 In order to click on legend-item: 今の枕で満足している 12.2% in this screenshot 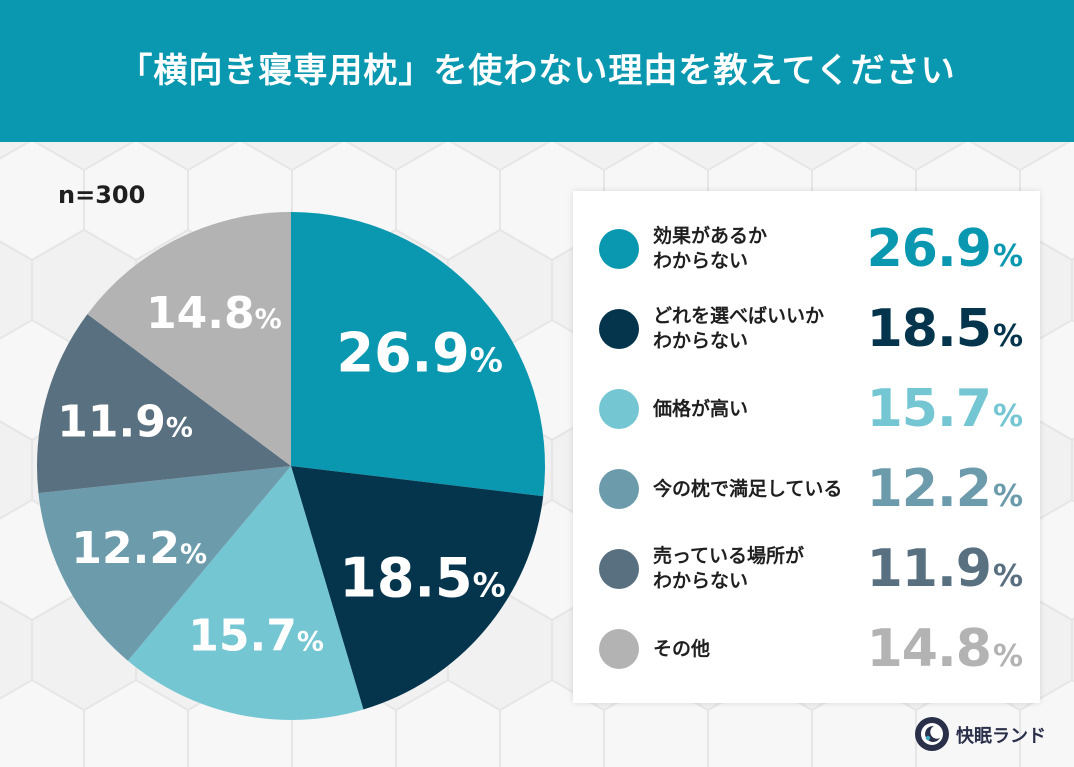, I will do `click(806, 489)`.